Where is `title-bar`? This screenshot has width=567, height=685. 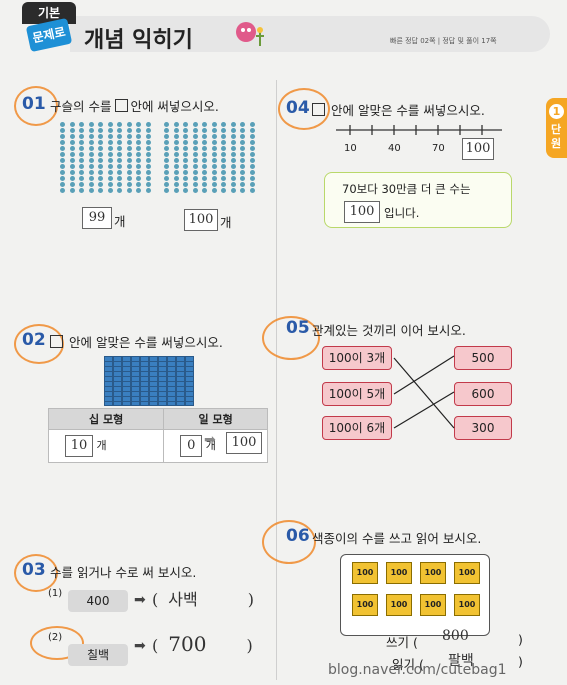
title-bar is located at coordinates (310, 34).